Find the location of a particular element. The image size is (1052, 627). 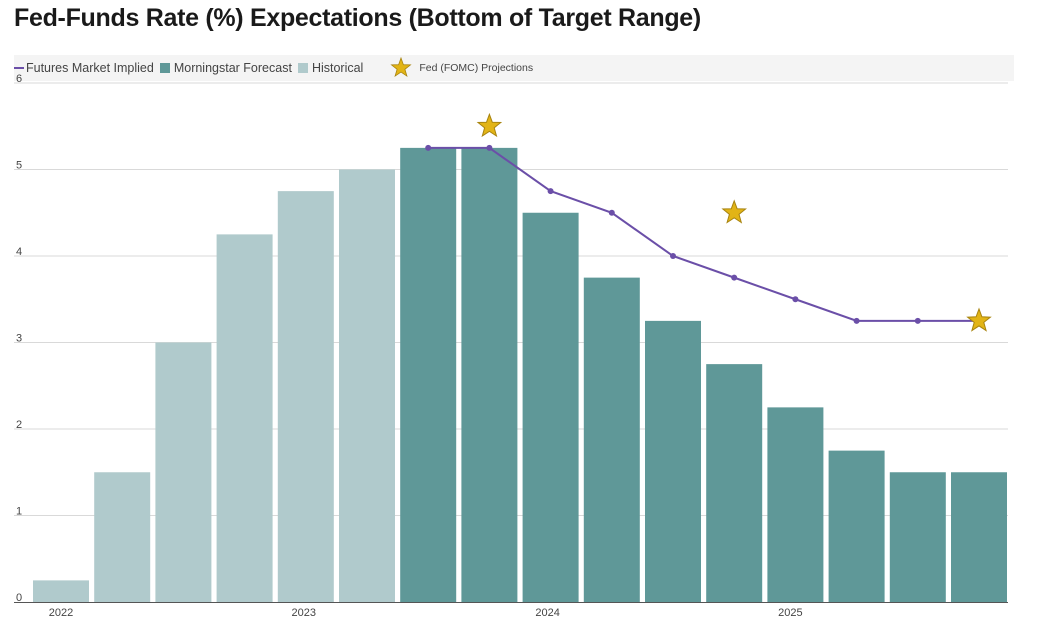

legend-label-forecast: Morningstar Forecast is located at coordinates (232, 68).